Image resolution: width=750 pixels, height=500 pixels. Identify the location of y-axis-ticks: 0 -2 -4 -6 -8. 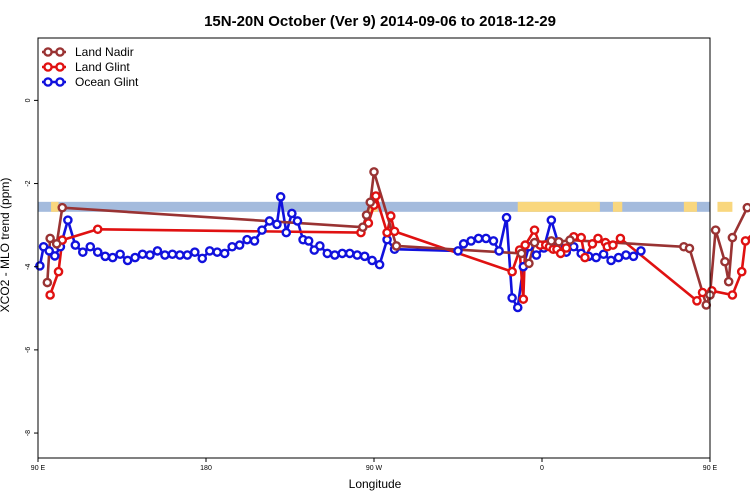
(31, 267).